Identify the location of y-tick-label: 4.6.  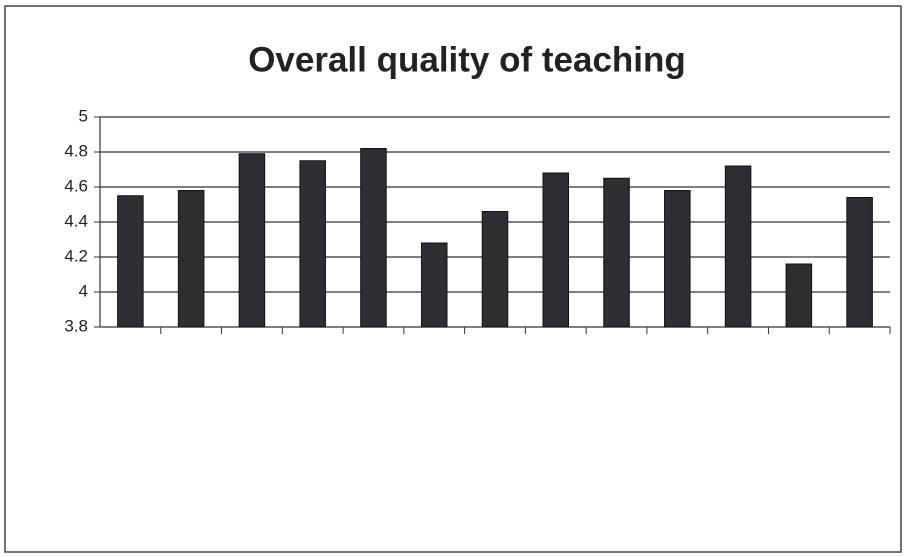
(76, 185).